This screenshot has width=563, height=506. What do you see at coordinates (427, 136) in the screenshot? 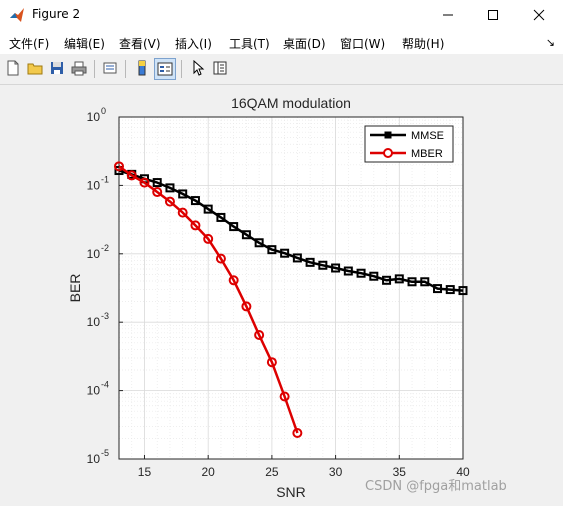
I see `legend-label-mmse: MMSE` at bounding box center [427, 136].